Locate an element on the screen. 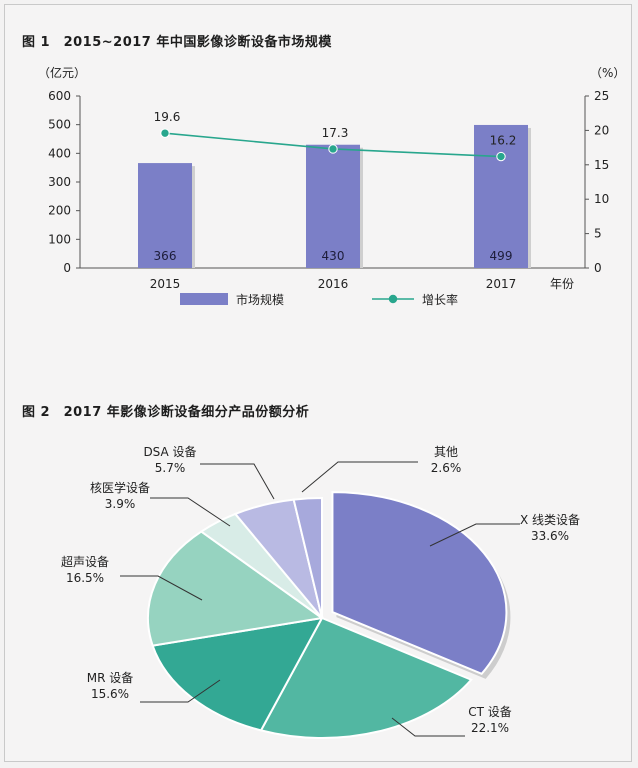 This screenshot has width=638, height=768. slice-value-label: 5.7% is located at coordinates (170, 468).